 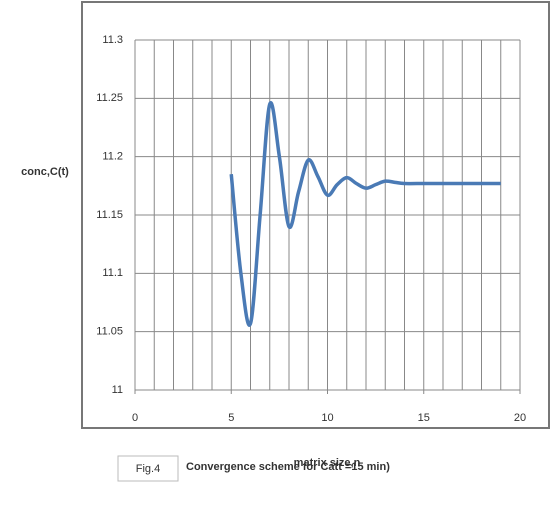 I want to click on x-tick-label: 20, so click(x=520, y=418).